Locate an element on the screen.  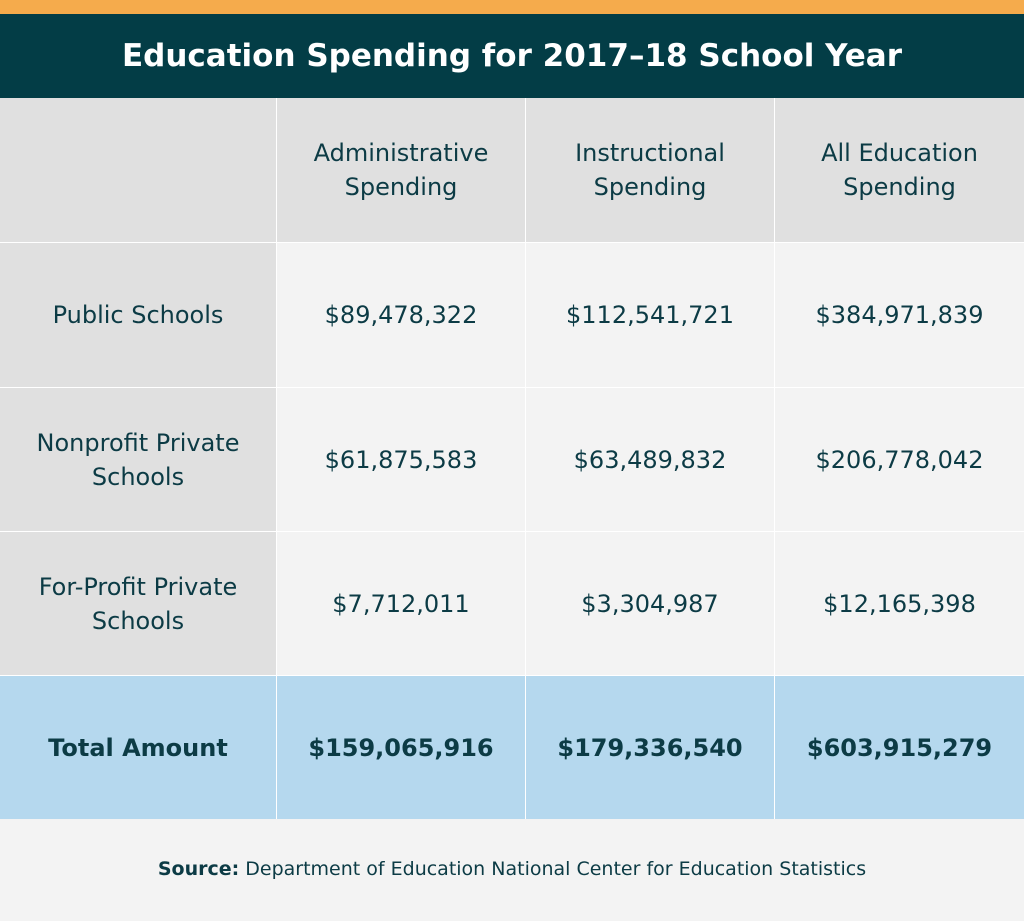
column-header: Instructional Spending is located at coordinates (650, 170).